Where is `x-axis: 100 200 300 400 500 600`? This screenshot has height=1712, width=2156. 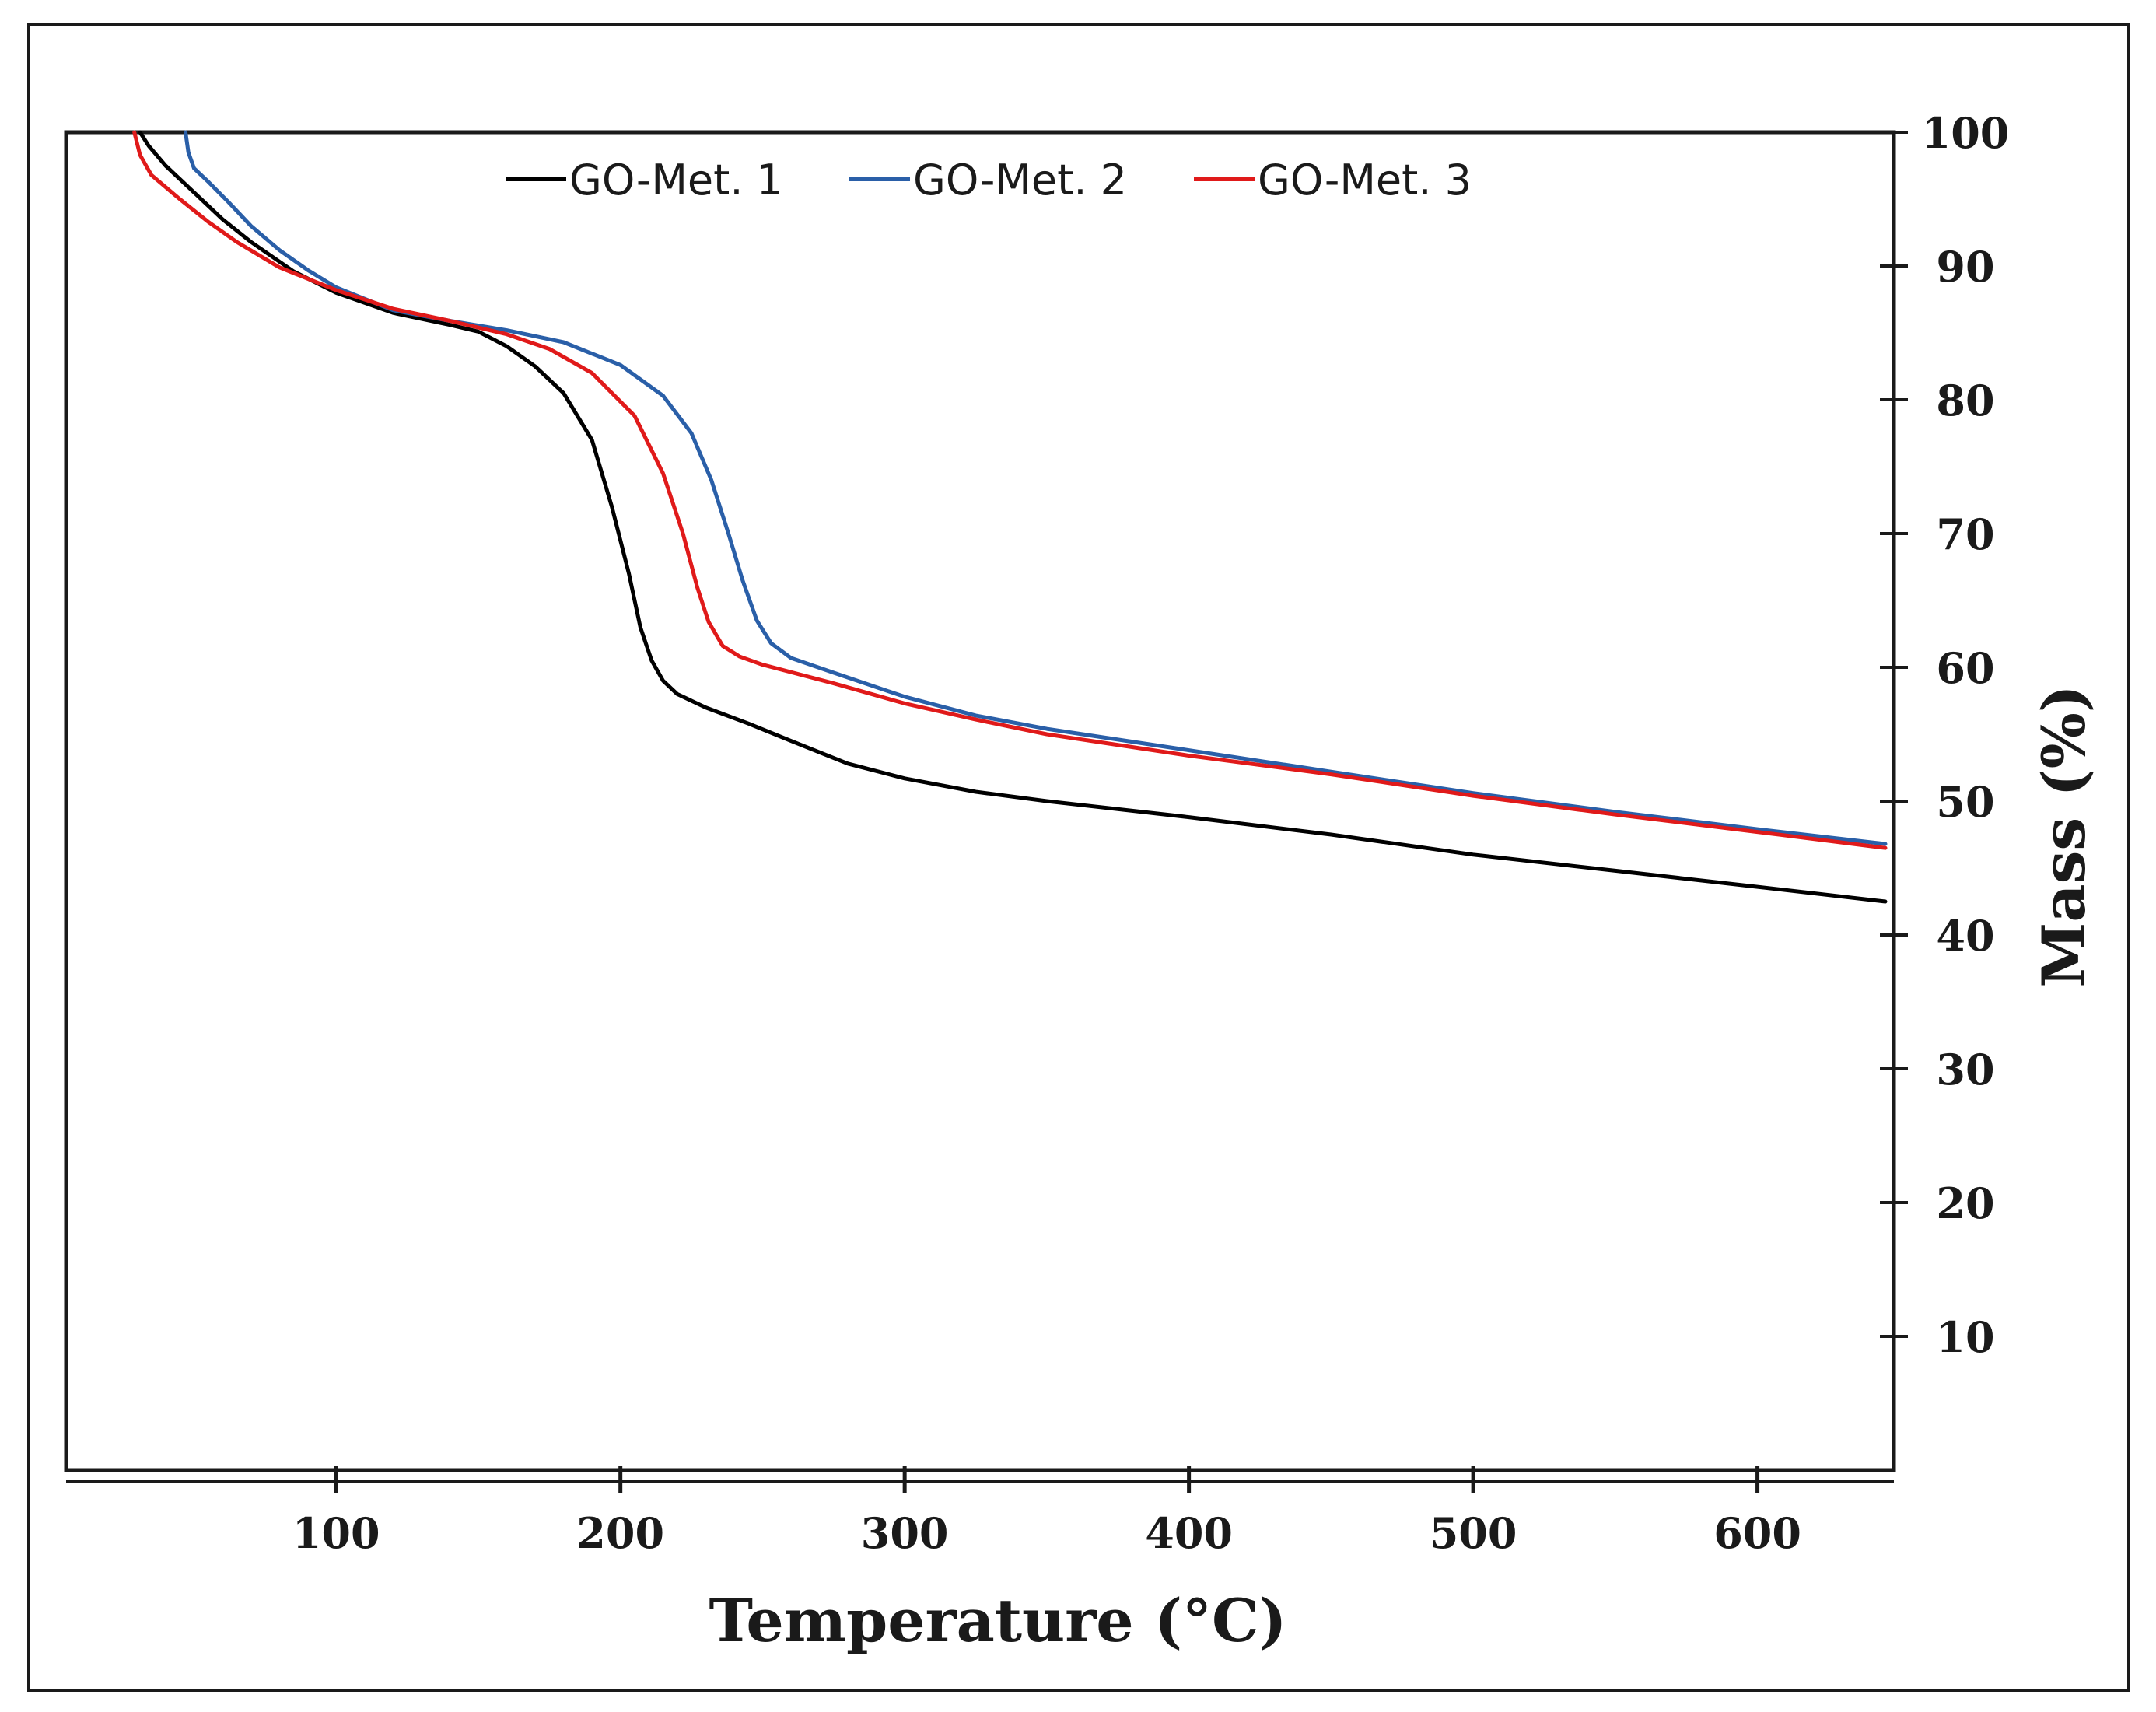 x-axis: 100 200 300 400 500 600 is located at coordinates (1046, 1512).